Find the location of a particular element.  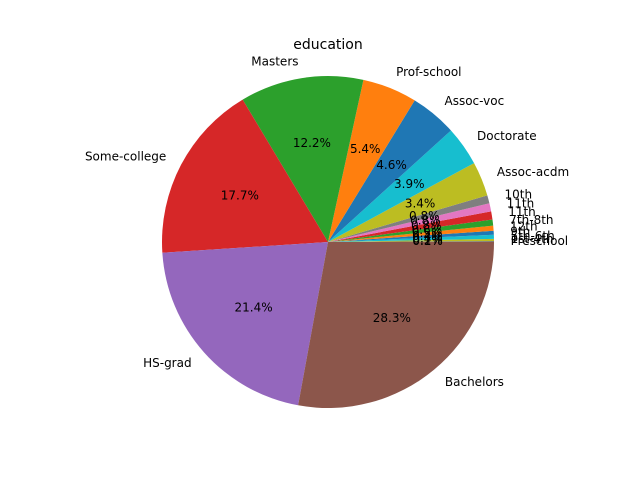

slice-percent-hs-grad: 21.4% is located at coordinates (254, 308).